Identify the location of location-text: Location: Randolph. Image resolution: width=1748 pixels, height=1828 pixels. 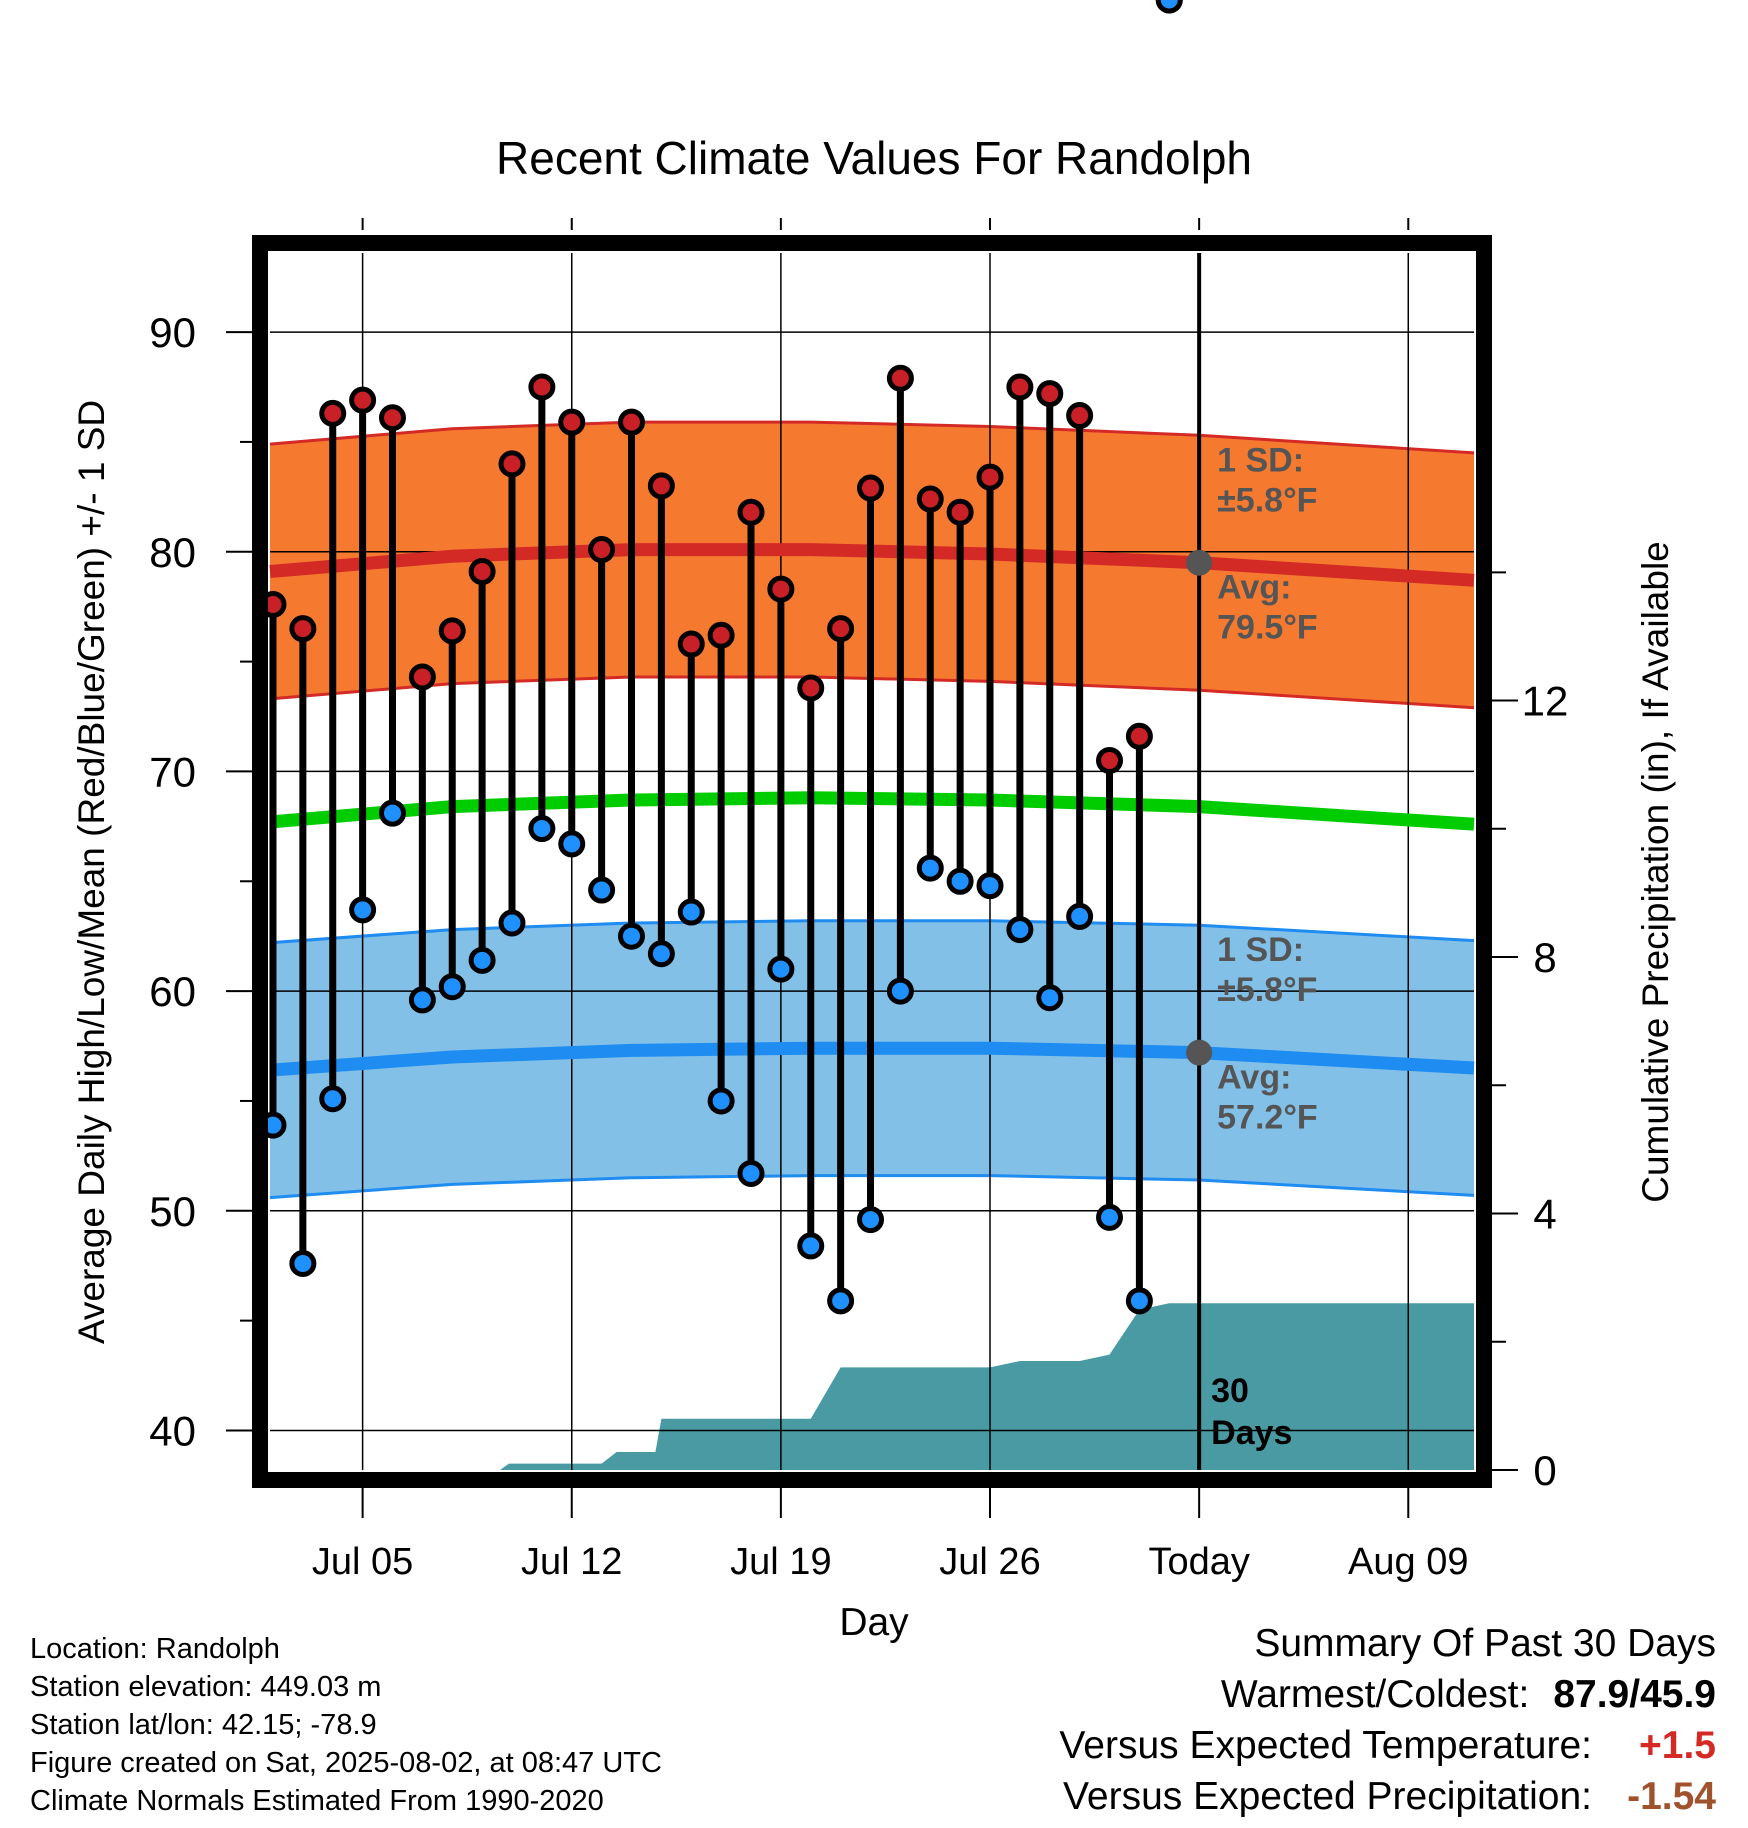
(155, 1649).